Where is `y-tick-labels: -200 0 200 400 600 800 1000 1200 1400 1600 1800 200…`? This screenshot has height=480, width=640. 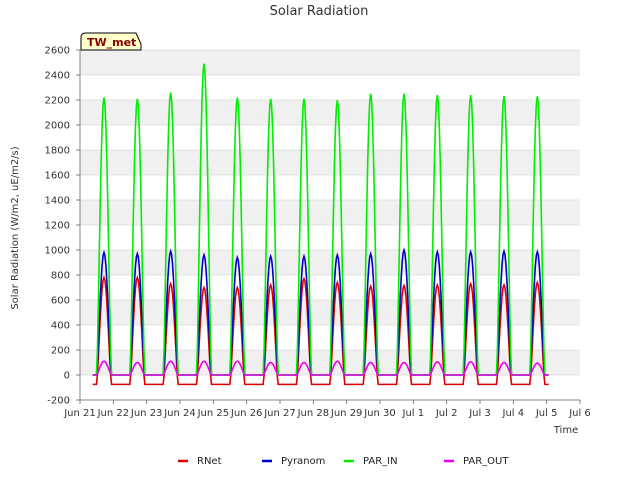
y-tick-labels: -200 0 200 400 600 800 1000 1200 1400 1600 1800 200… is located at coordinates (57, 226).